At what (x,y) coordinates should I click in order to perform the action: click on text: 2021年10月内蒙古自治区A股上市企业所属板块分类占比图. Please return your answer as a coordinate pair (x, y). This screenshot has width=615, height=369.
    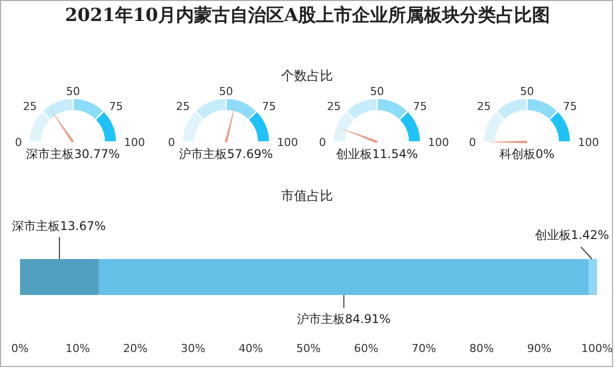
    Looking at the image, I should click on (308, 15).